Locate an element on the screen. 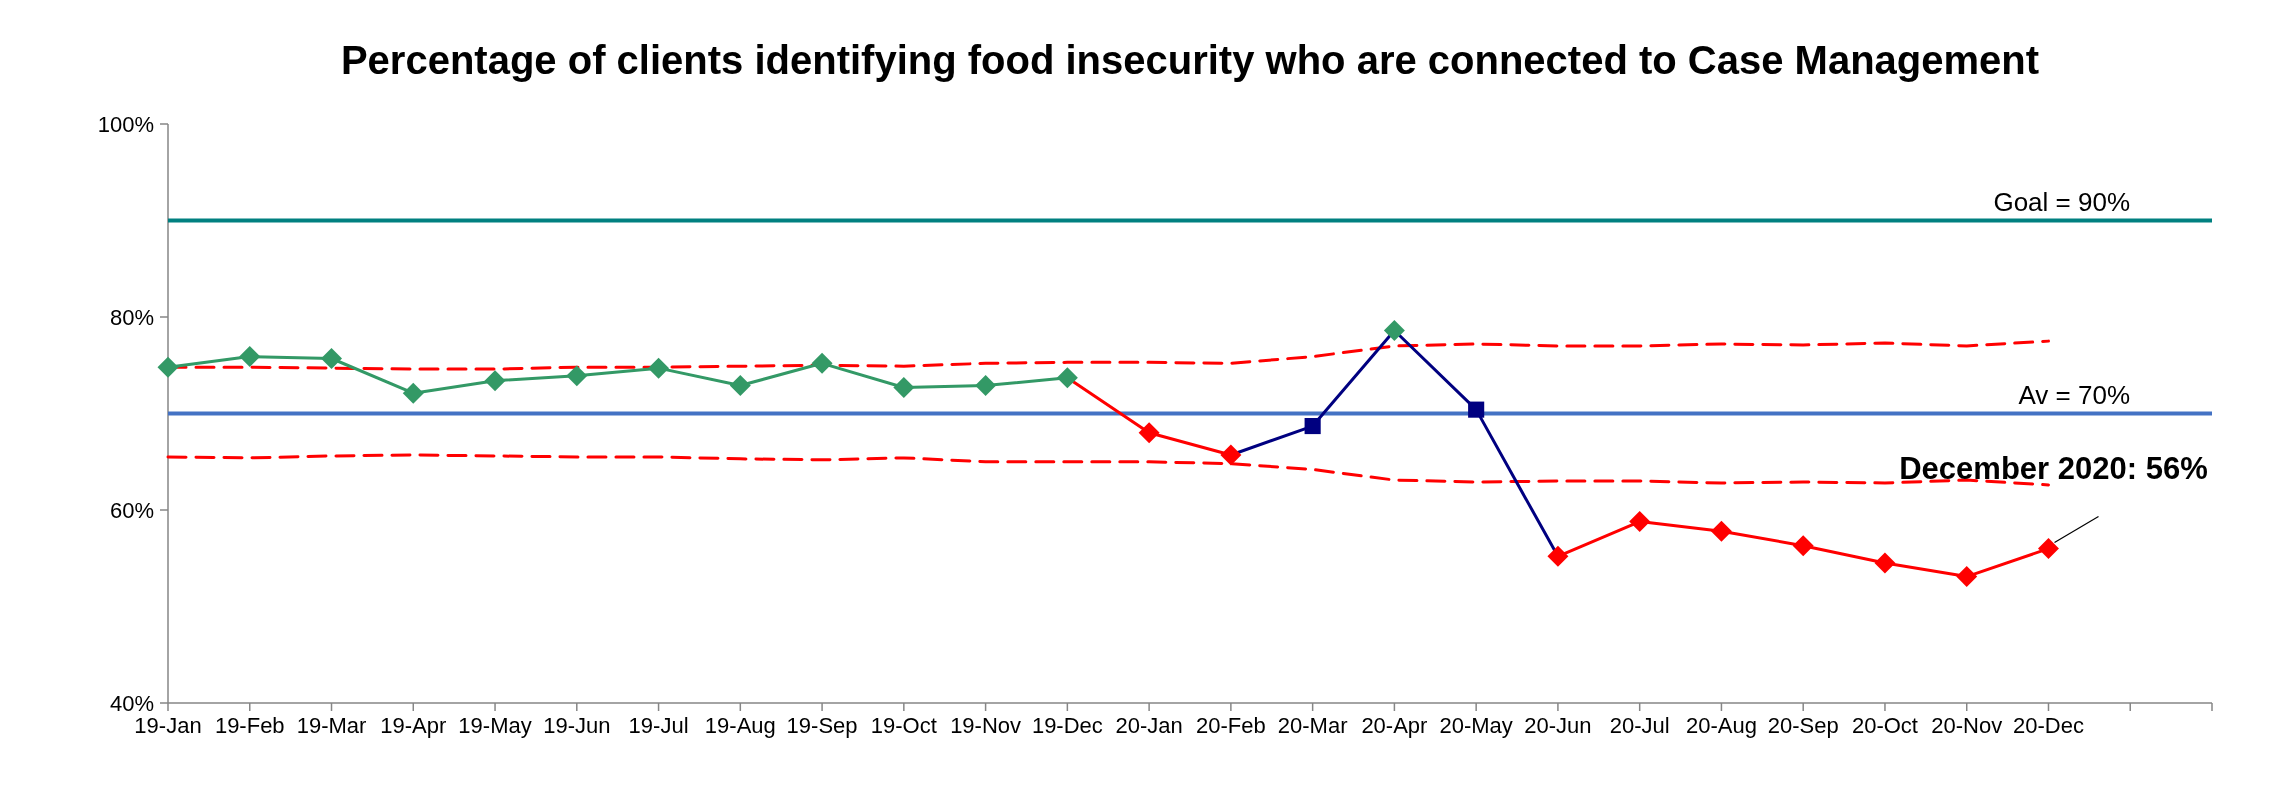 The image size is (2269, 793). x-tick-label: 20-Sep is located at coordinates (1803, 725).